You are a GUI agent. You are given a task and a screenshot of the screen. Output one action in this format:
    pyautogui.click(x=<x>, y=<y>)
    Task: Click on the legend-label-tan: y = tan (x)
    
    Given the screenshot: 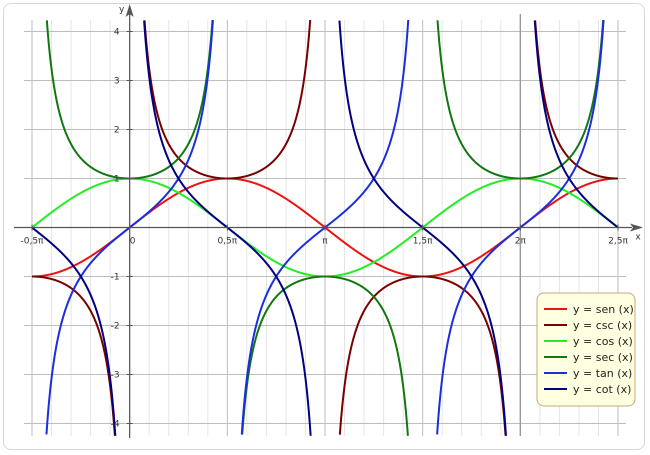 What is the action you would take?
    pyautogui.click(x=602, y=373)
    